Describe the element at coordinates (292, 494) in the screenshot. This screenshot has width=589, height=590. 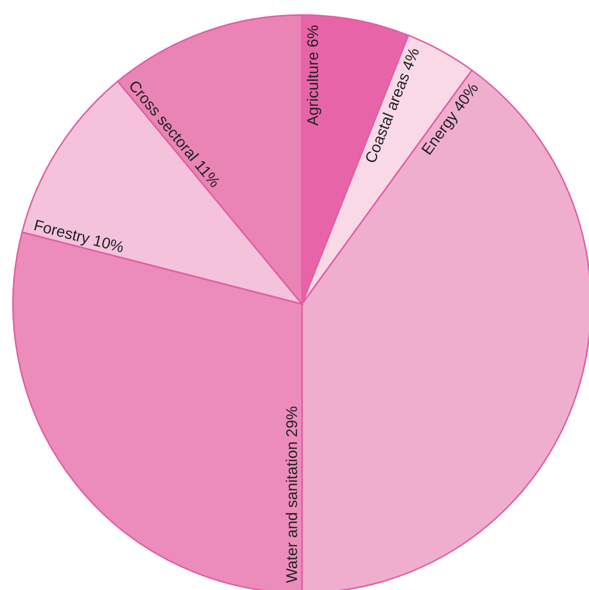
I see `slice-label: Water and sanitation 29%` at that location.